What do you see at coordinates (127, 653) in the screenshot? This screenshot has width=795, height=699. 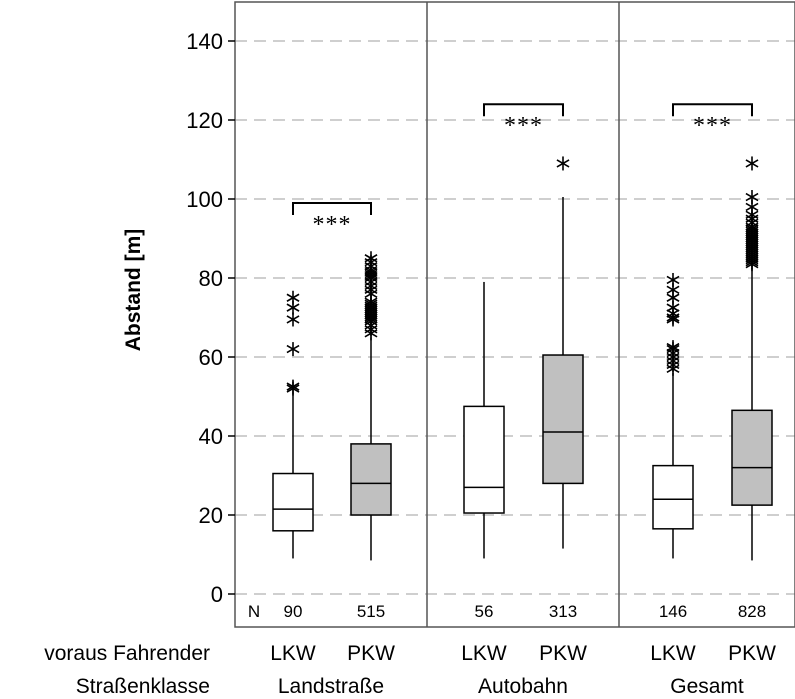 I see `vehicle-row-label: voraus Fahrender` at bounding box center [127, 653].